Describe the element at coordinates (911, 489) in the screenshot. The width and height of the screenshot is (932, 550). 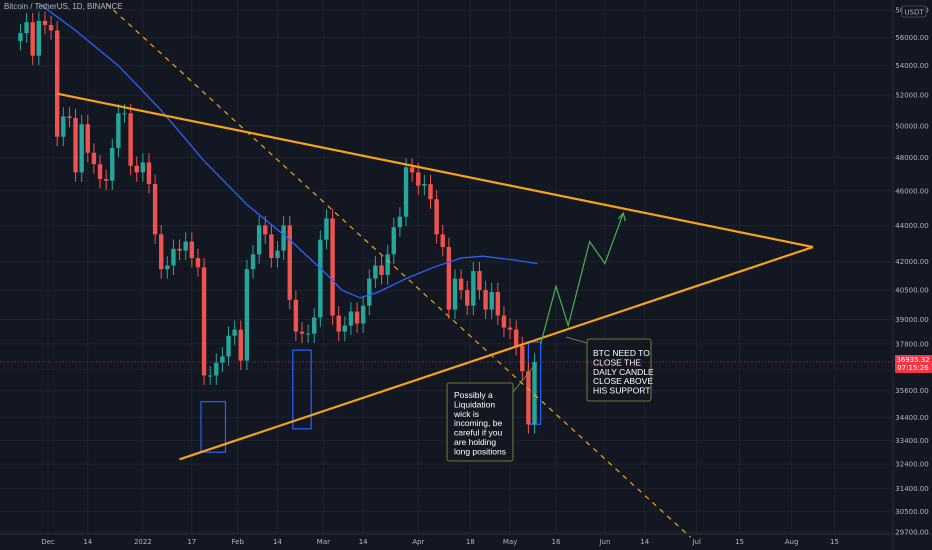
I see `price-axis-tick-label: 31400.00` at that location.